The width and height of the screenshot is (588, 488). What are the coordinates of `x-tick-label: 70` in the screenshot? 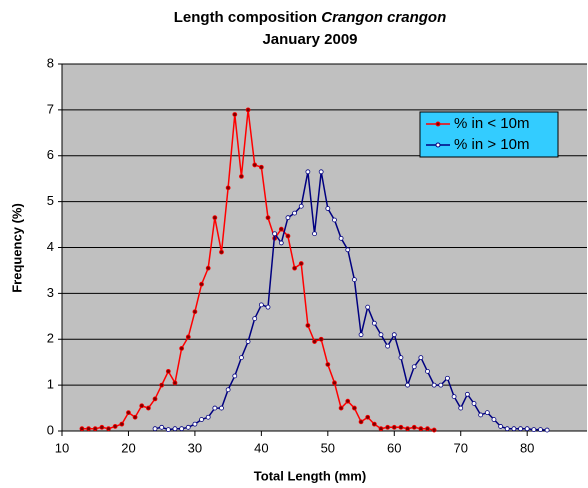 It's located at (460, 447).